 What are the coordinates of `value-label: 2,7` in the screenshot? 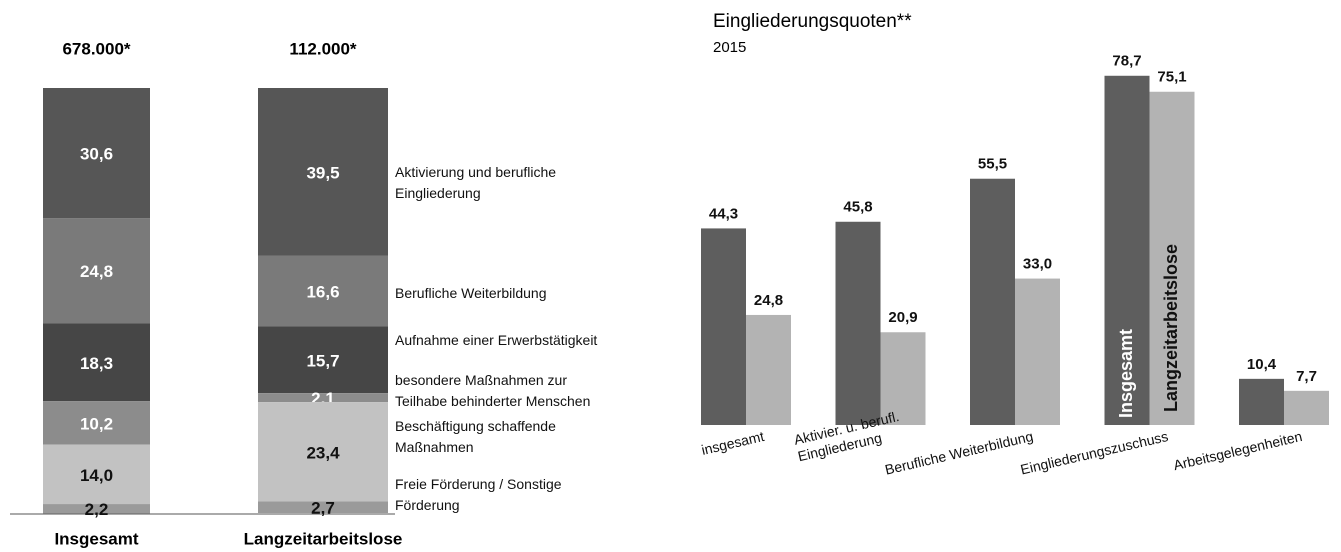 It's located at (323, 508).